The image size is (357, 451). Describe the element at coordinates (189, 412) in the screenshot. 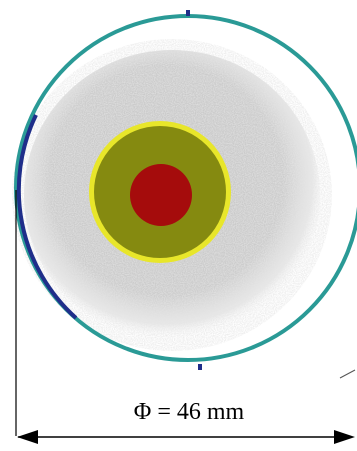

I see `dimension-label: Φ = 46 mm` at that location.